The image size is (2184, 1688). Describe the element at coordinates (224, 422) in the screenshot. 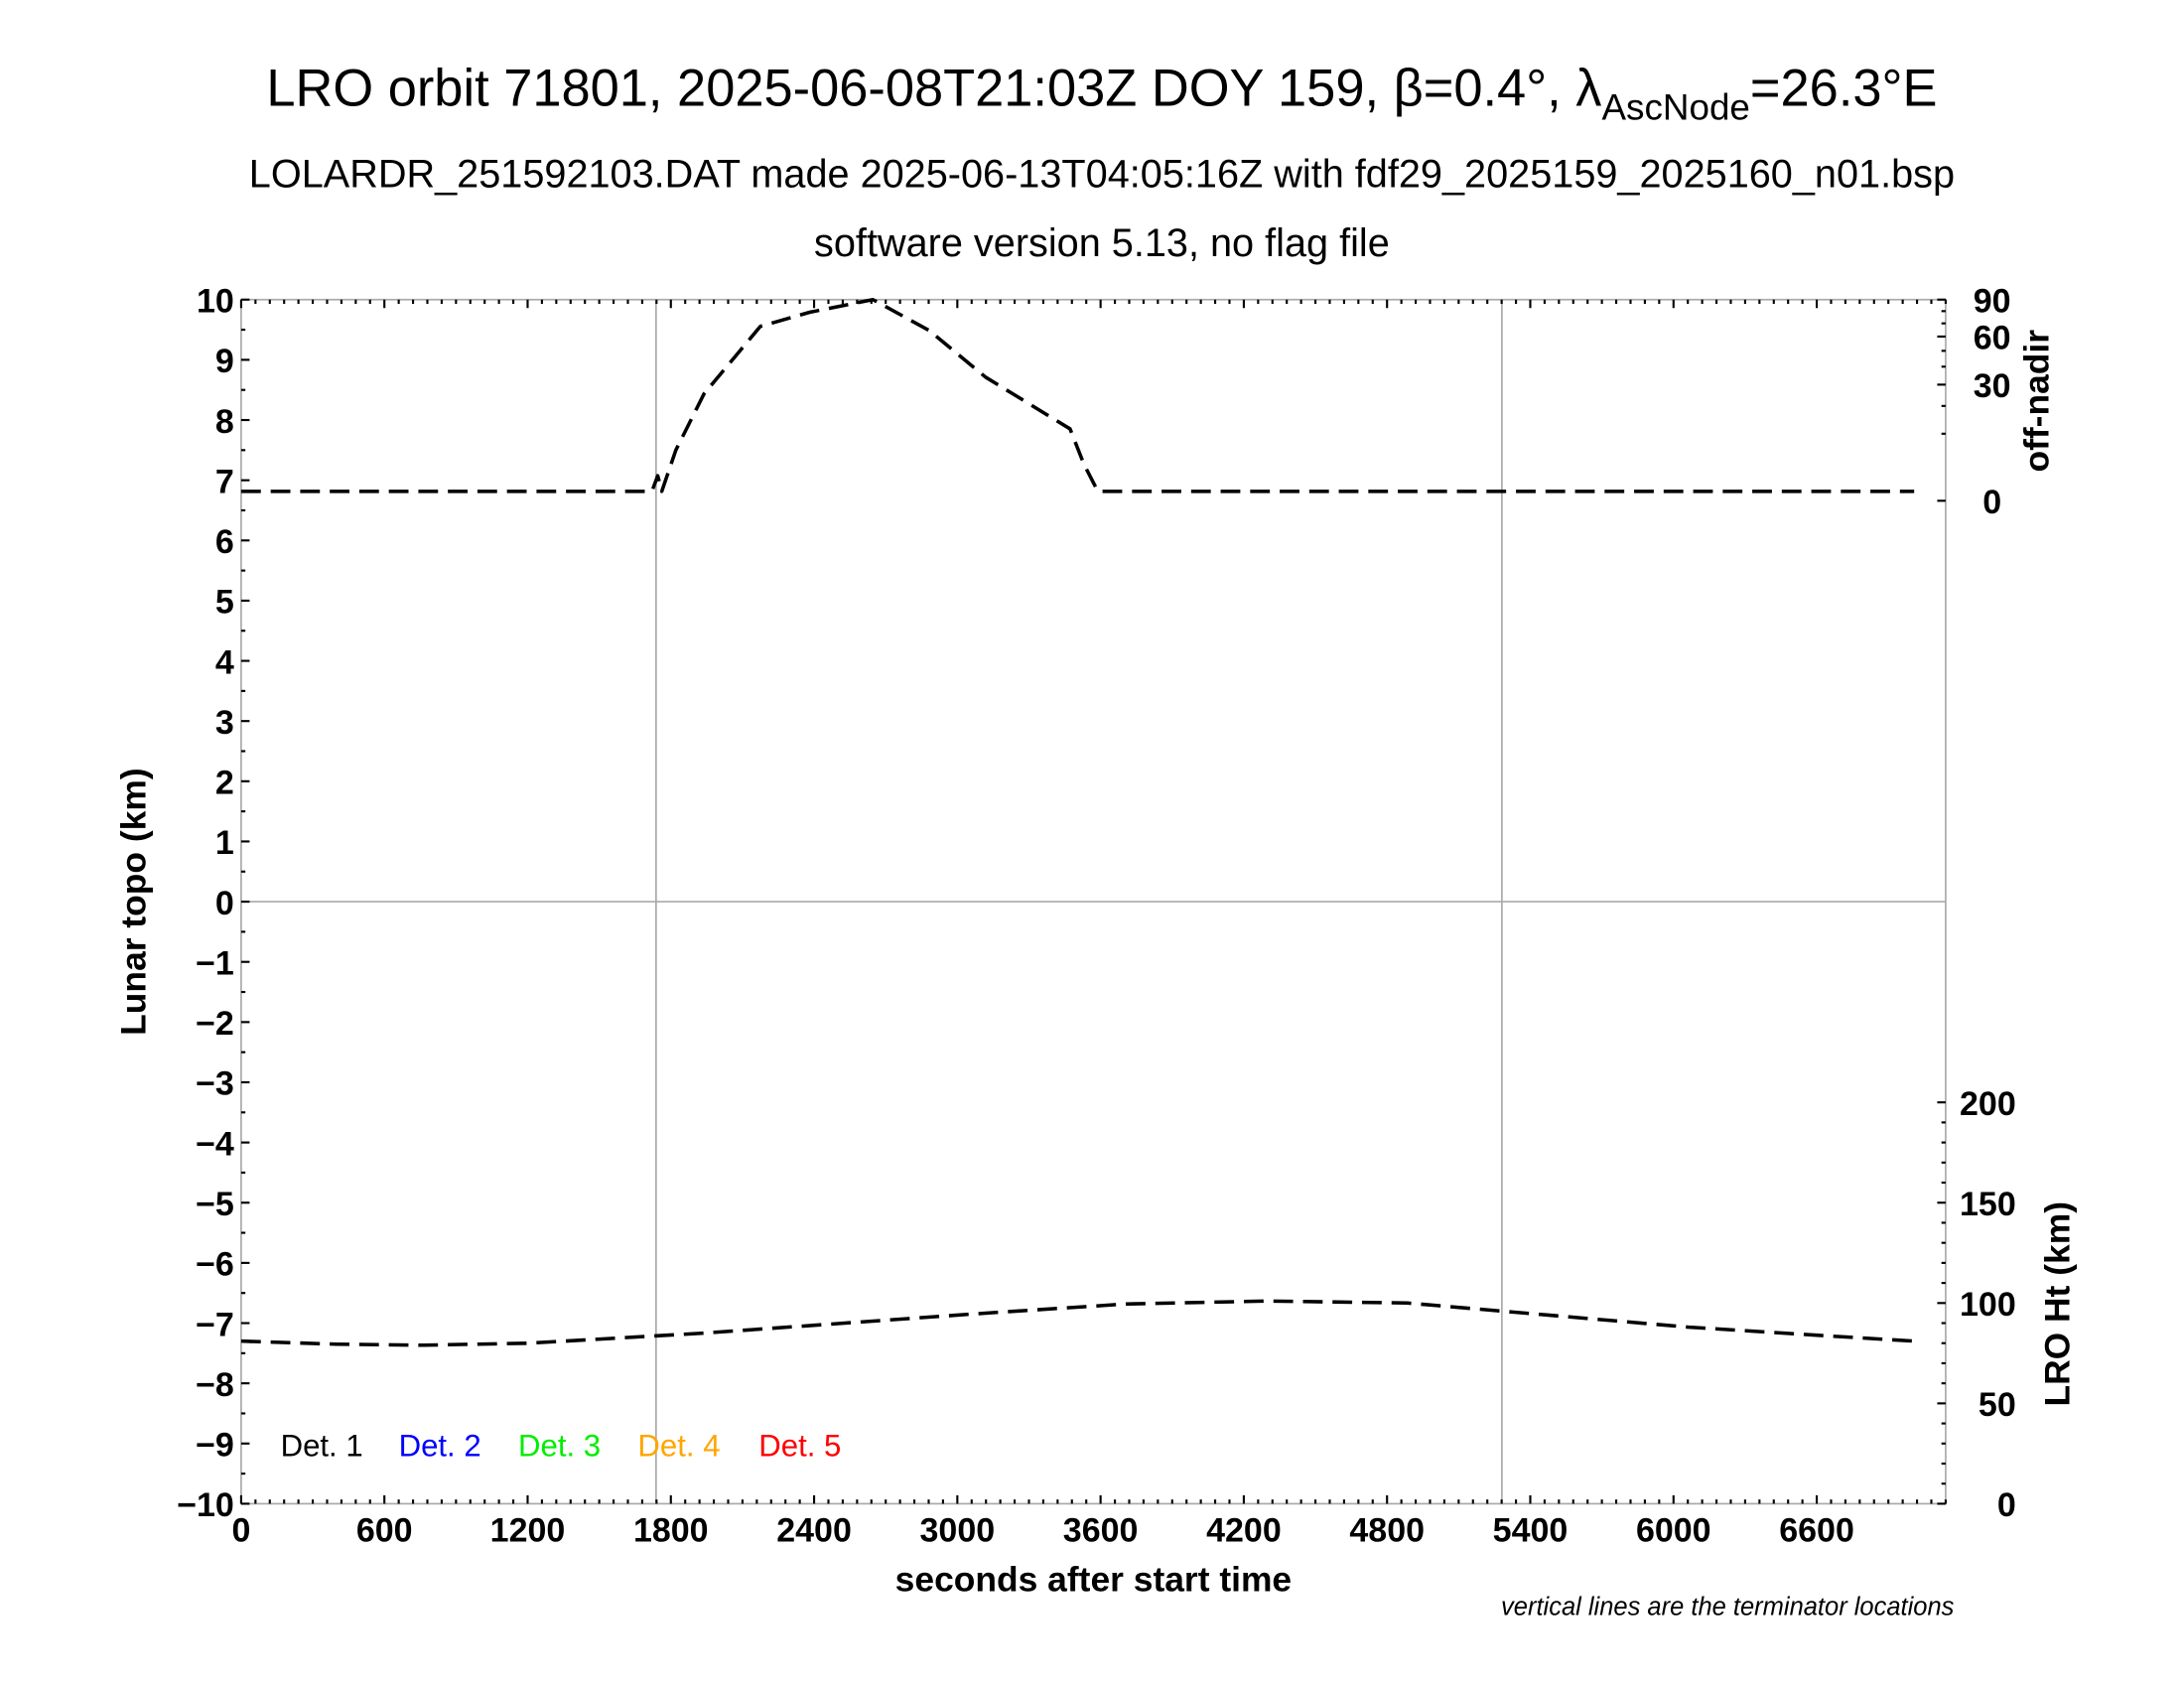

I see `y-tick-label: 8` at that location.